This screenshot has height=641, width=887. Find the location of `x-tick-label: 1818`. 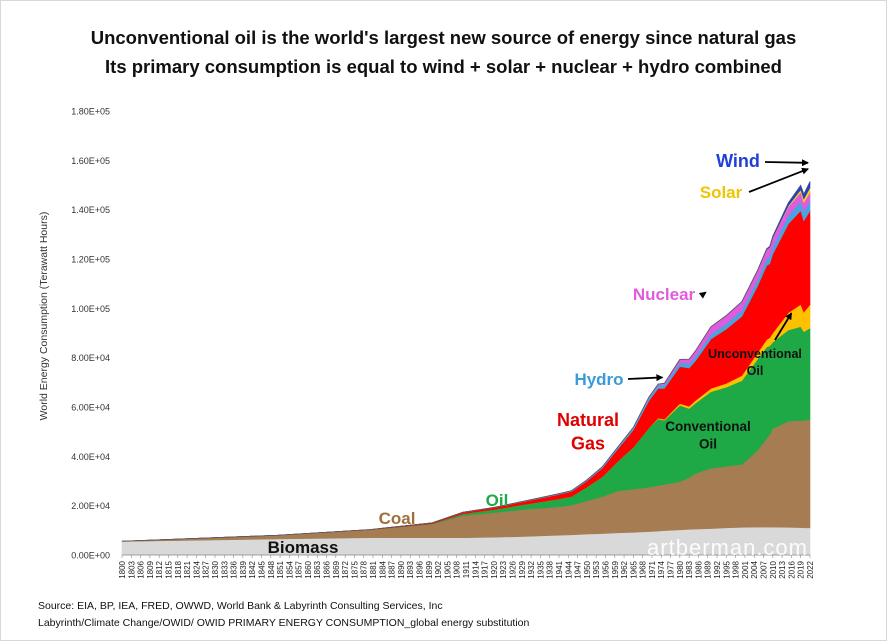

x-tick-label: 1818 is located at coordinates (178, 569).